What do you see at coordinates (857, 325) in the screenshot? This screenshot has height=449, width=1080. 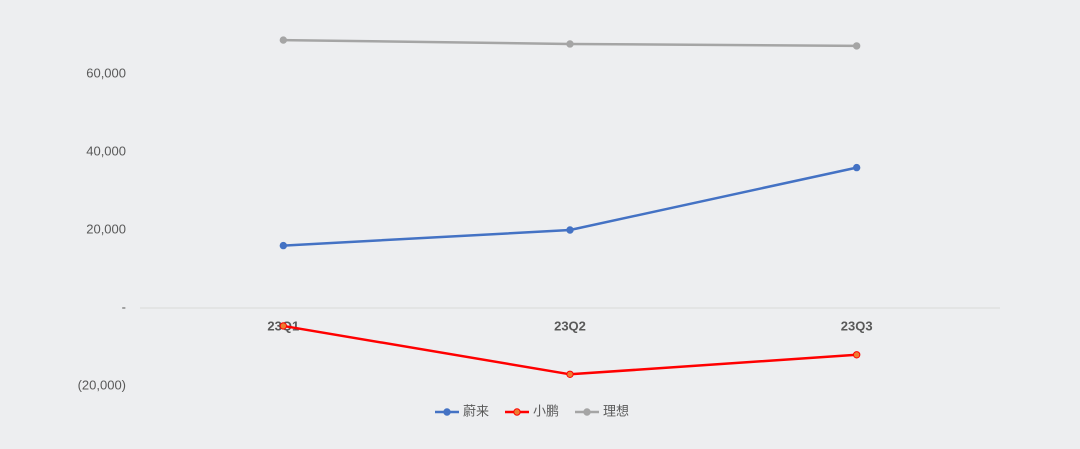 I see `x-tick-label: 23Q3` at bounding box center [857, 325].